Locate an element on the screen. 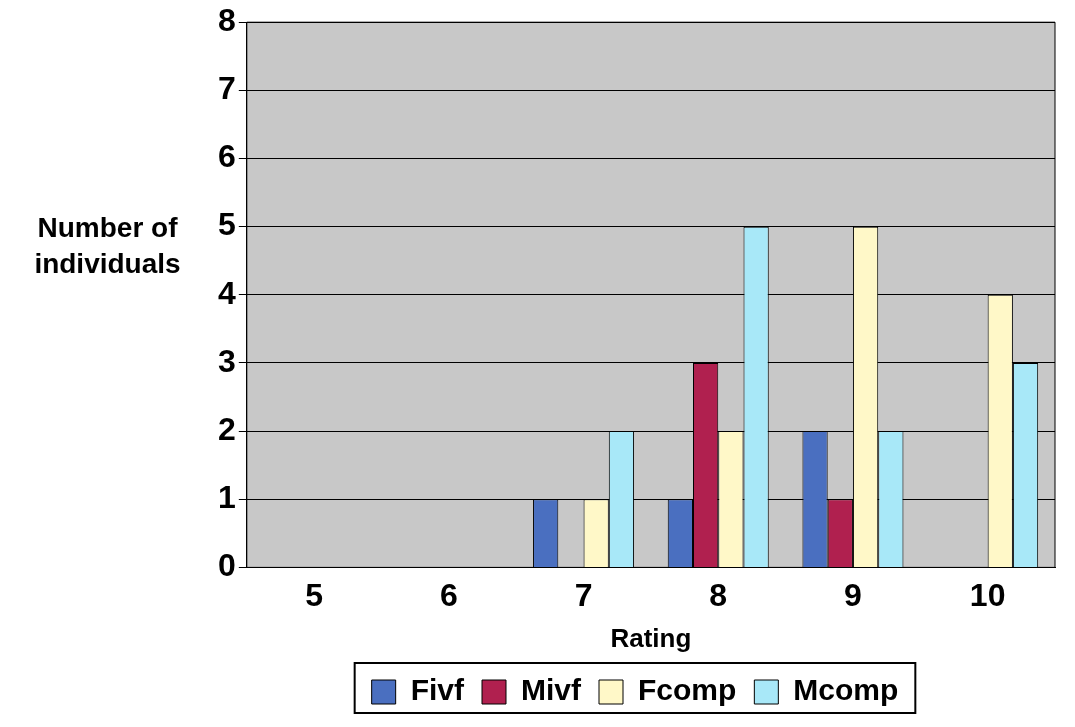 This screenshot has height=727, width=1075. legend-label: Mivf is located at coordinates (552, 690).